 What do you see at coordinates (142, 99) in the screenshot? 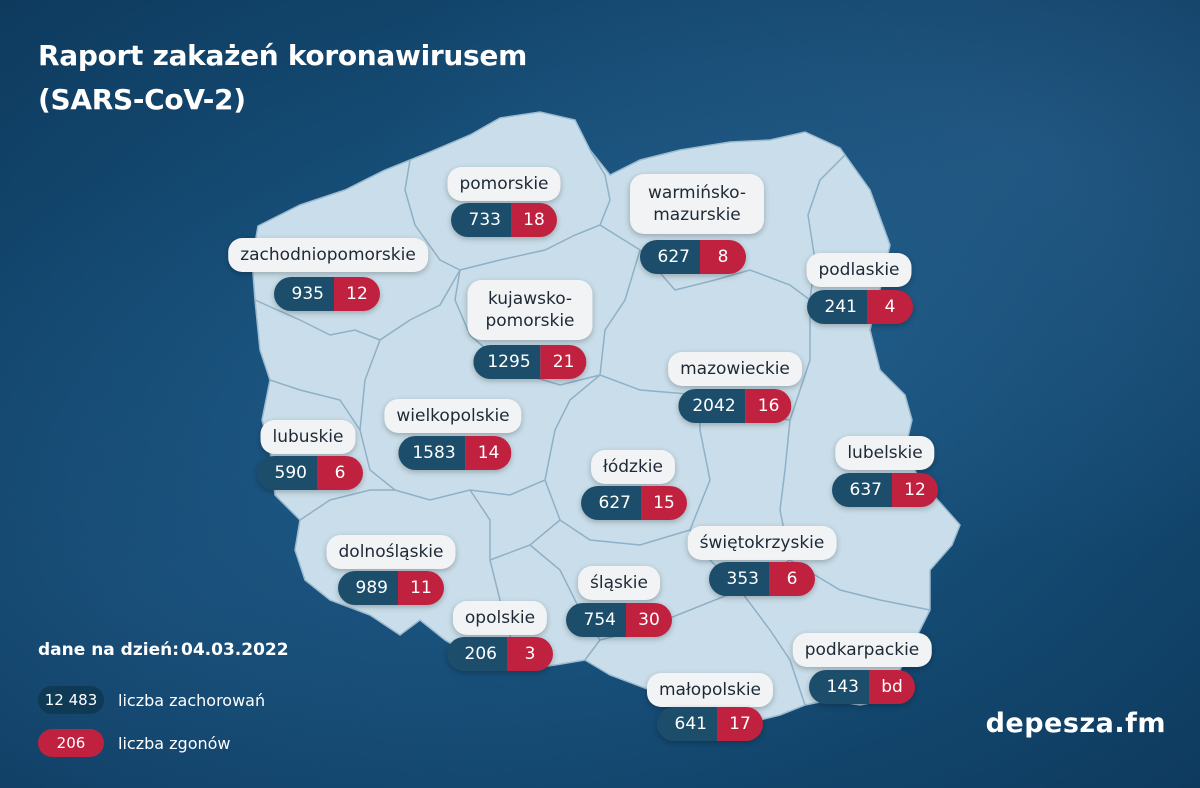
I see `title-line-2: (SARS-CoV-2)` at bounding box center [142, 99].